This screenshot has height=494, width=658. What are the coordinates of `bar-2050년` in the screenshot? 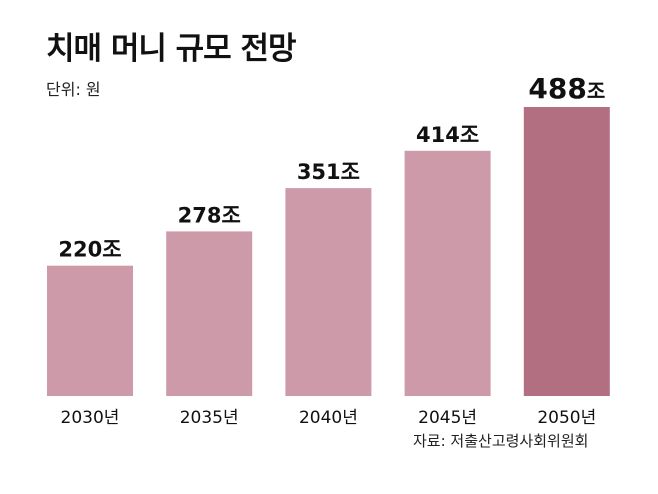 It's located at (566, 251).